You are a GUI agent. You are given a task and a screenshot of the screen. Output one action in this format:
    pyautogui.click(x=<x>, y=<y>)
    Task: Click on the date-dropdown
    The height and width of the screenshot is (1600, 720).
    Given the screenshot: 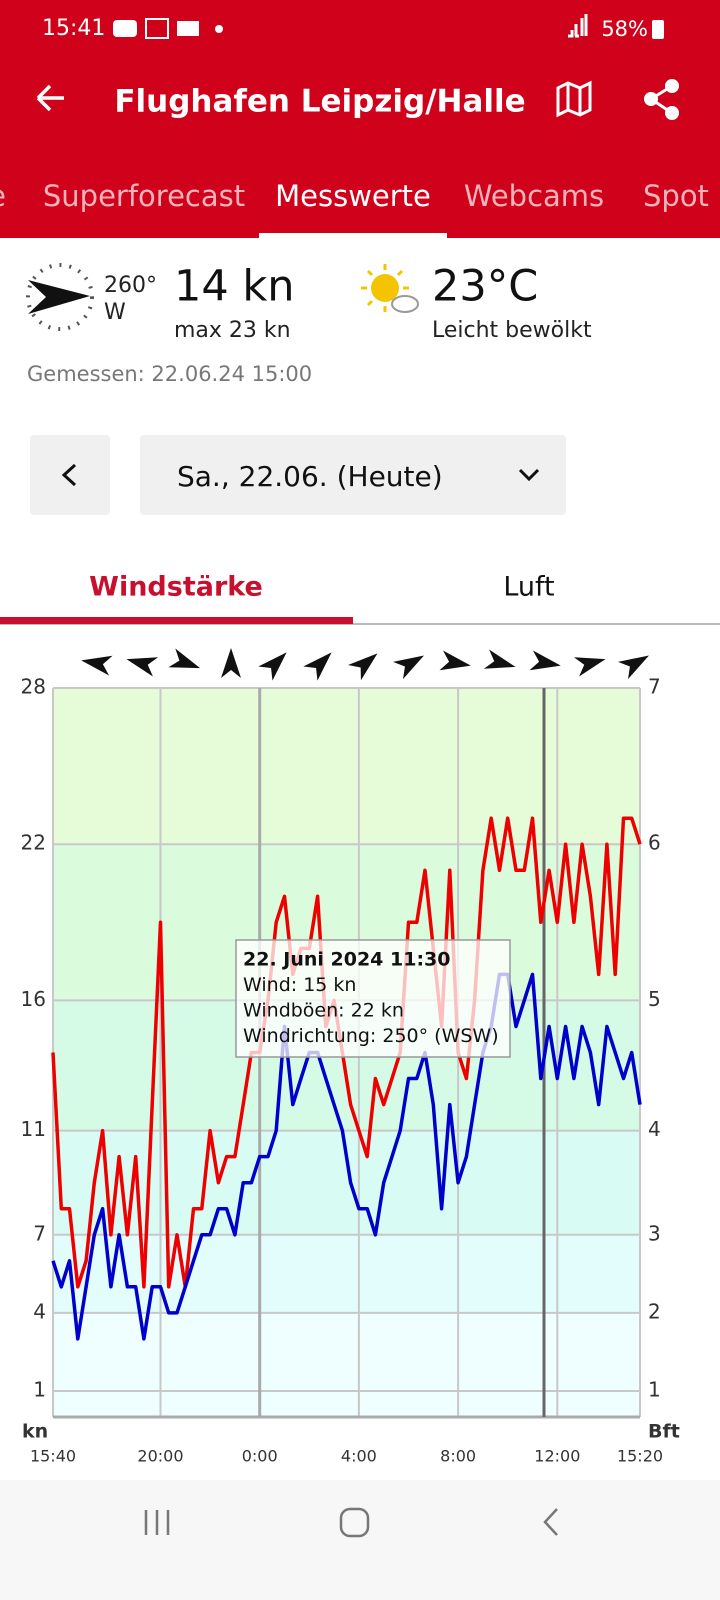 What is the action you would take?
    pyautogui.click(x=353, y=475)
    